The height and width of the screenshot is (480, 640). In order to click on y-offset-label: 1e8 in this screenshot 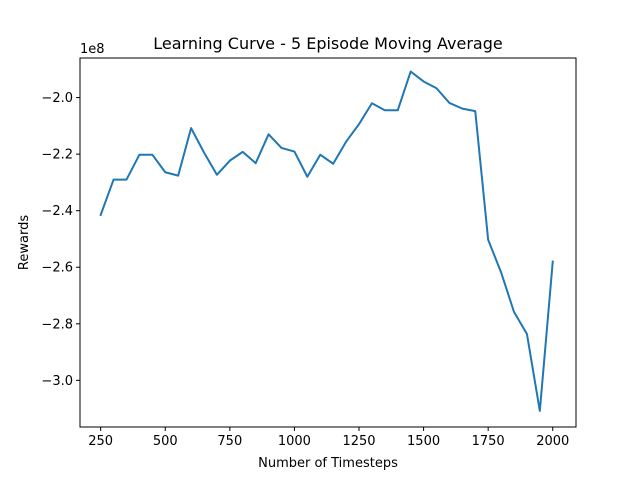, I will do `click(92, 49)`.